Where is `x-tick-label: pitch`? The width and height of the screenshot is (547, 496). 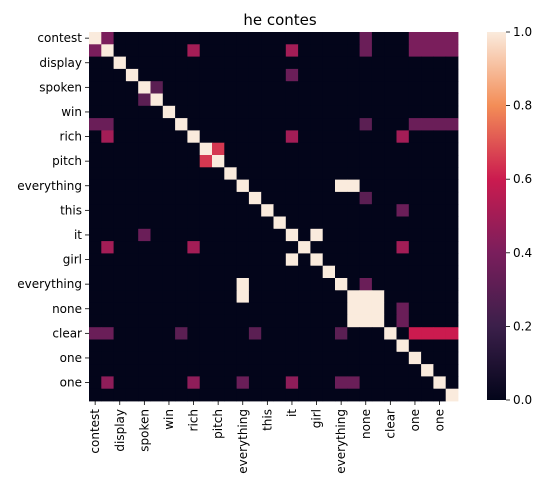 x-tick-label: pitch is located at coordinates (218, 424).